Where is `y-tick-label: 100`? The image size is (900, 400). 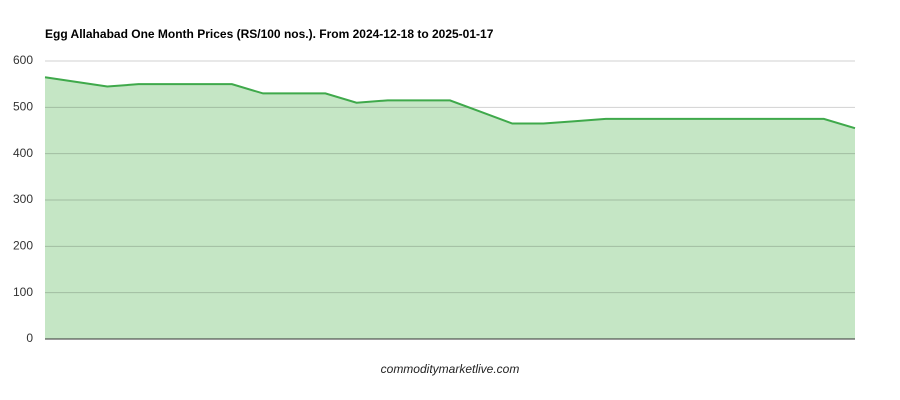
y-tick-label: 100 is located at coordinates (23, 292).